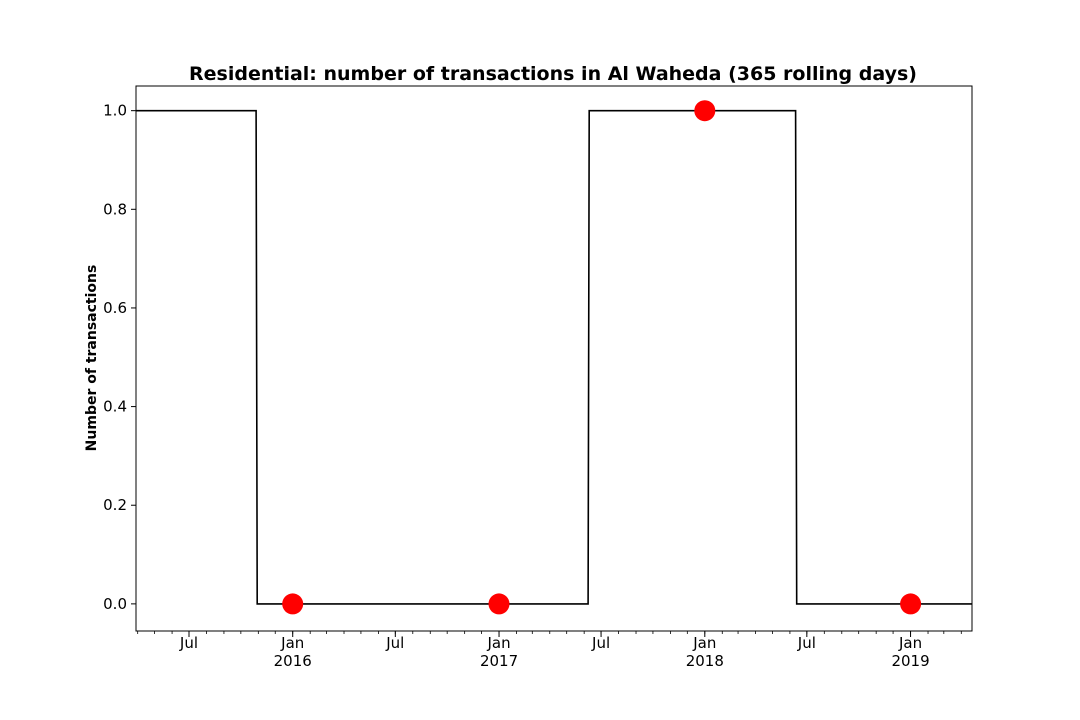 This screenshot has height=720, width=1080. What do you see at coordinates (910, 661) in the screenshot?
I see `x-tick-year-label: 2019` at bounding box center [910, 661].